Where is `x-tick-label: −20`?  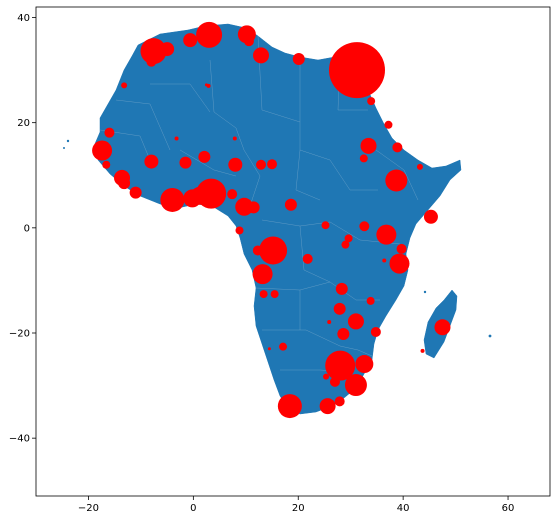
x-tick-label: −20 is located at coordinates (88, 508).